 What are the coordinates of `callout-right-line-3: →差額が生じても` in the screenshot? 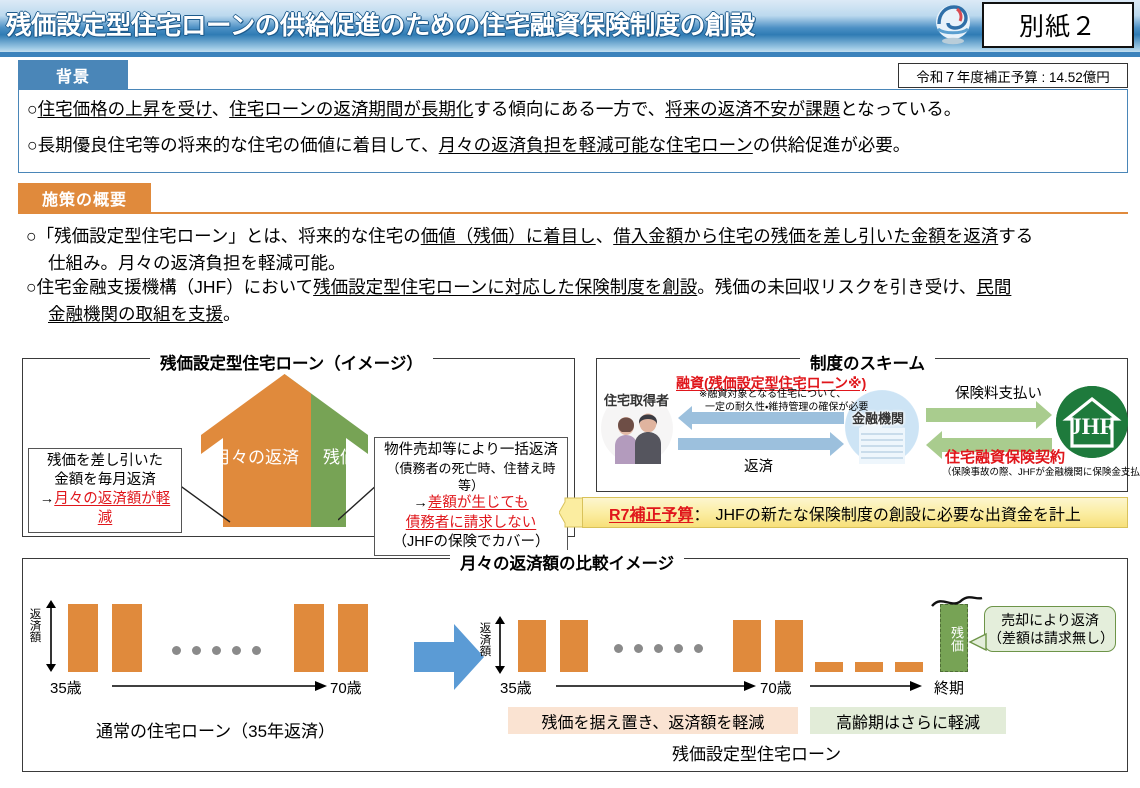 It's located at (471, 503).